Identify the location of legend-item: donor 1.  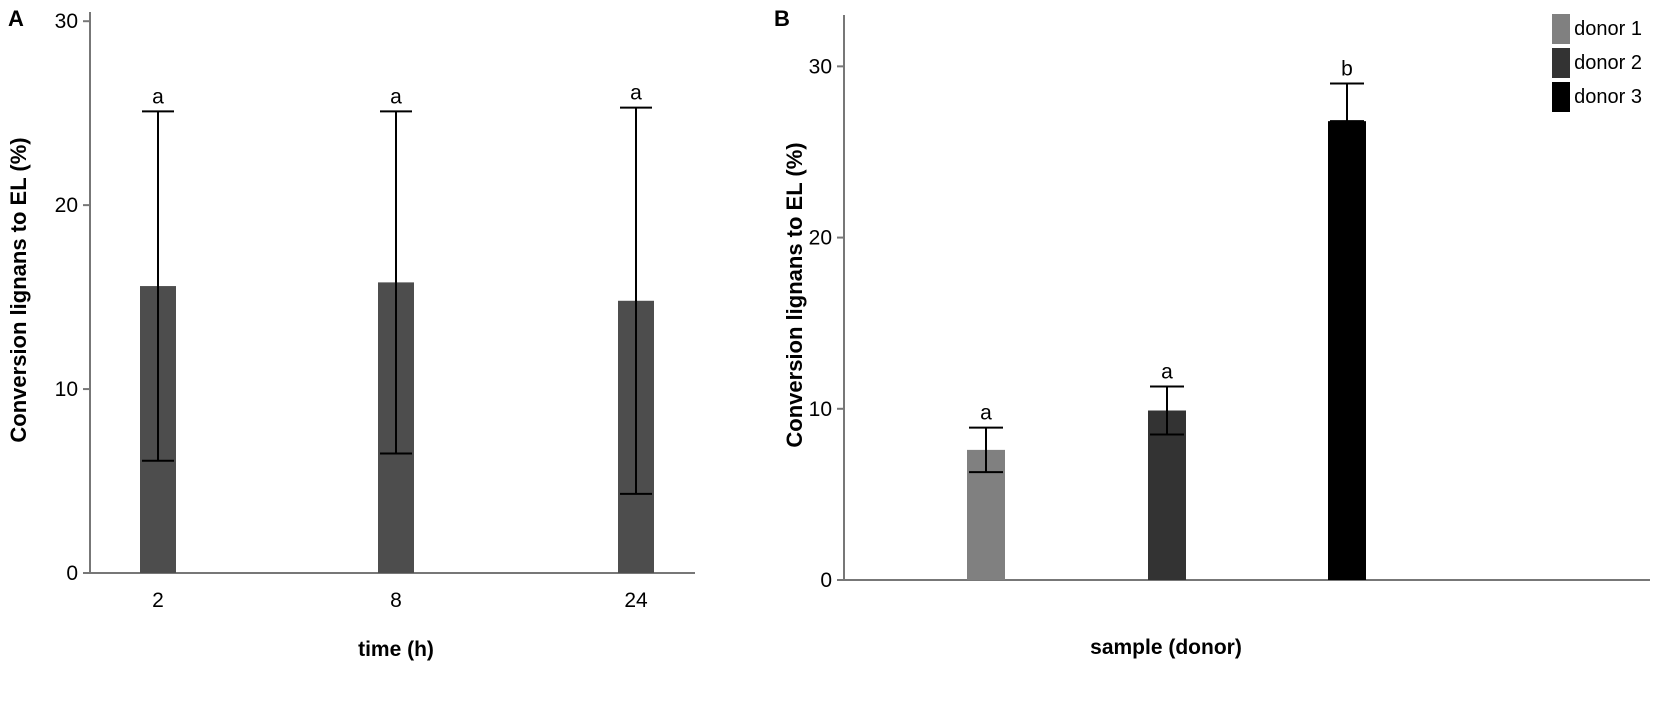
(1597, 29).